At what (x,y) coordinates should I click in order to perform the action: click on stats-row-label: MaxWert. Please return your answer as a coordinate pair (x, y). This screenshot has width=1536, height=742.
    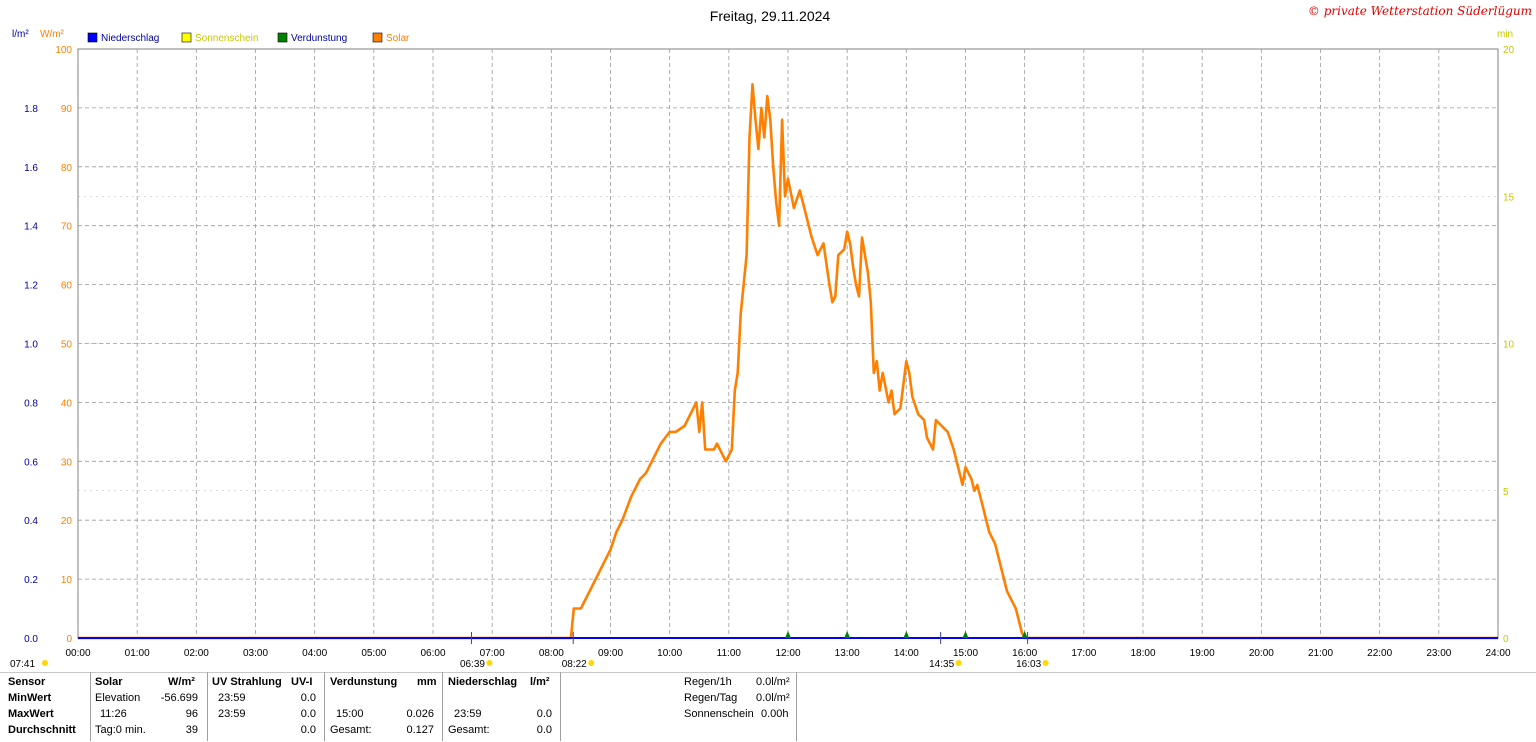
    Looking at the image, I should click on (31, 714).